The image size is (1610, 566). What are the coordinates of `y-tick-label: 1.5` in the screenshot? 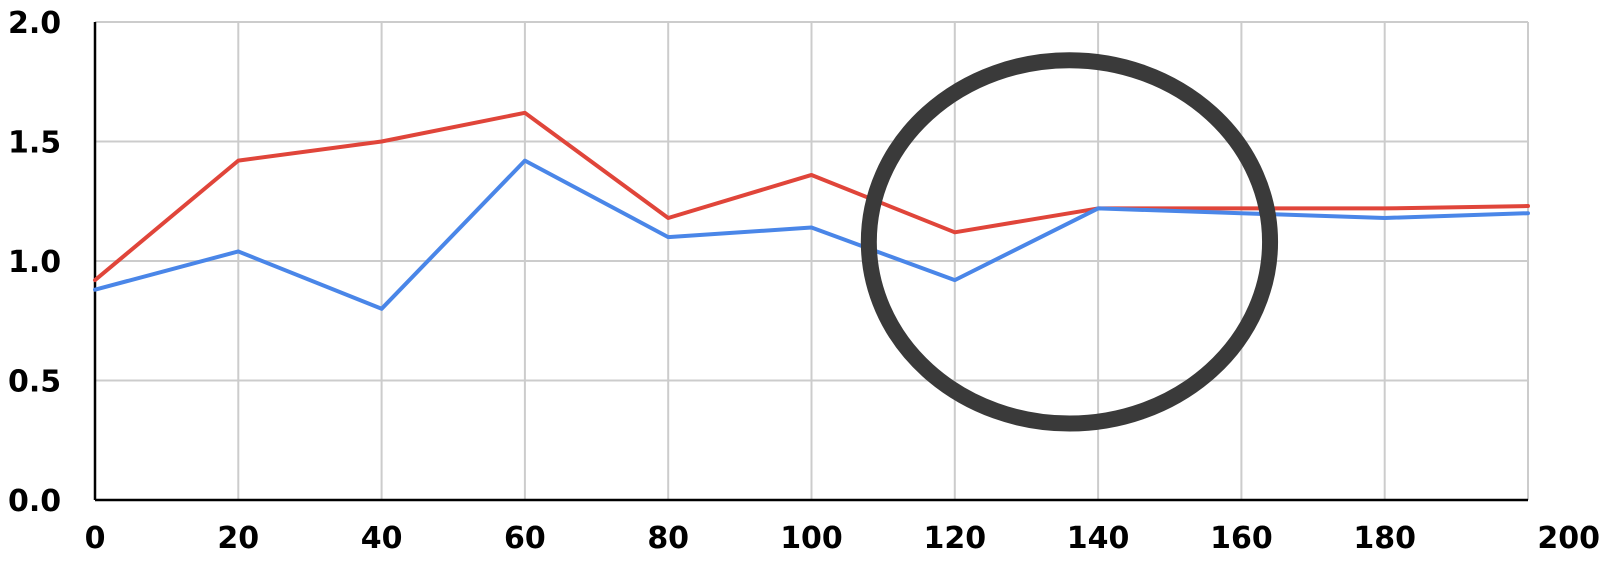 It's located at (34, 143).